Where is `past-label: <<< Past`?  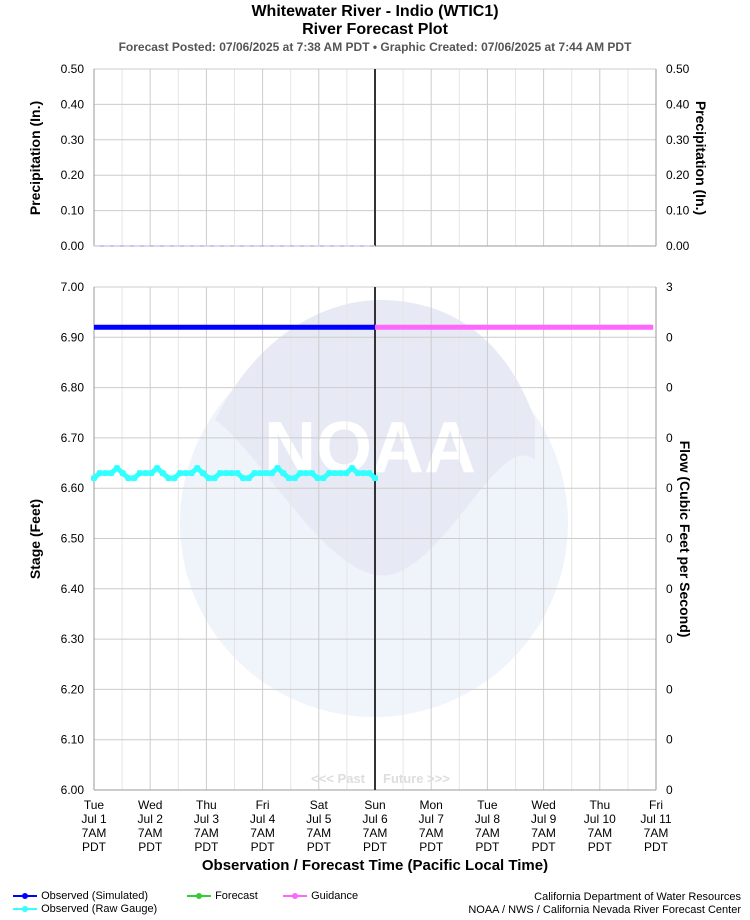 past-label: <<< Past is located at coordinates (338, 778).